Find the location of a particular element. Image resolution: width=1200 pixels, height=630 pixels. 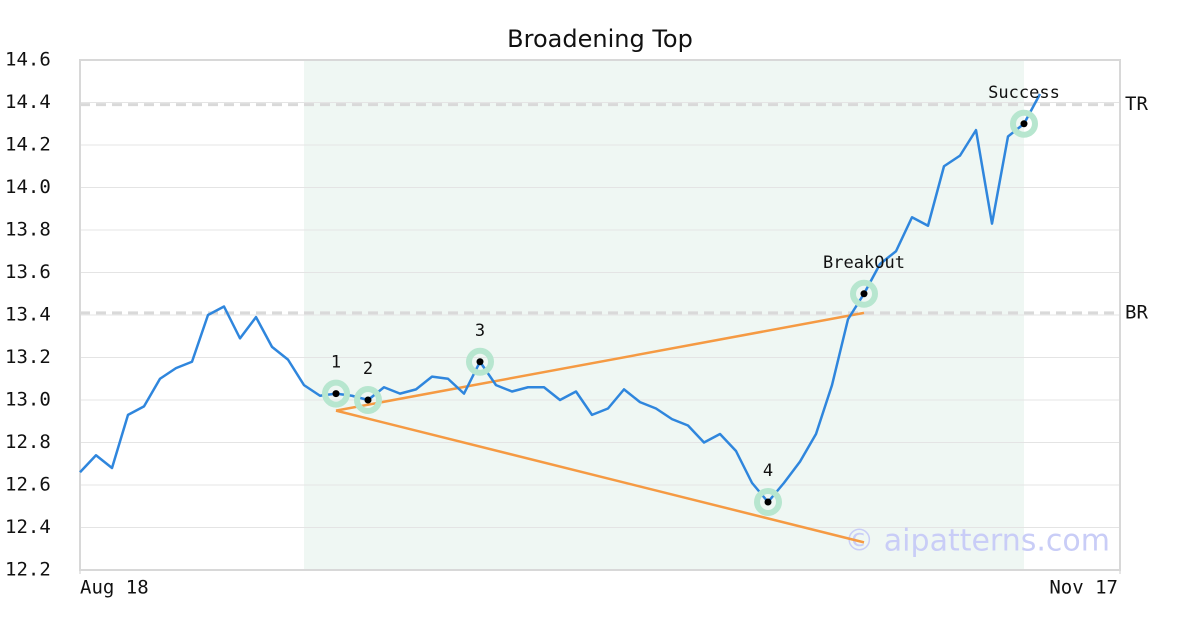

y-tick-label: 14.2 is located at coordinates (28, 145).